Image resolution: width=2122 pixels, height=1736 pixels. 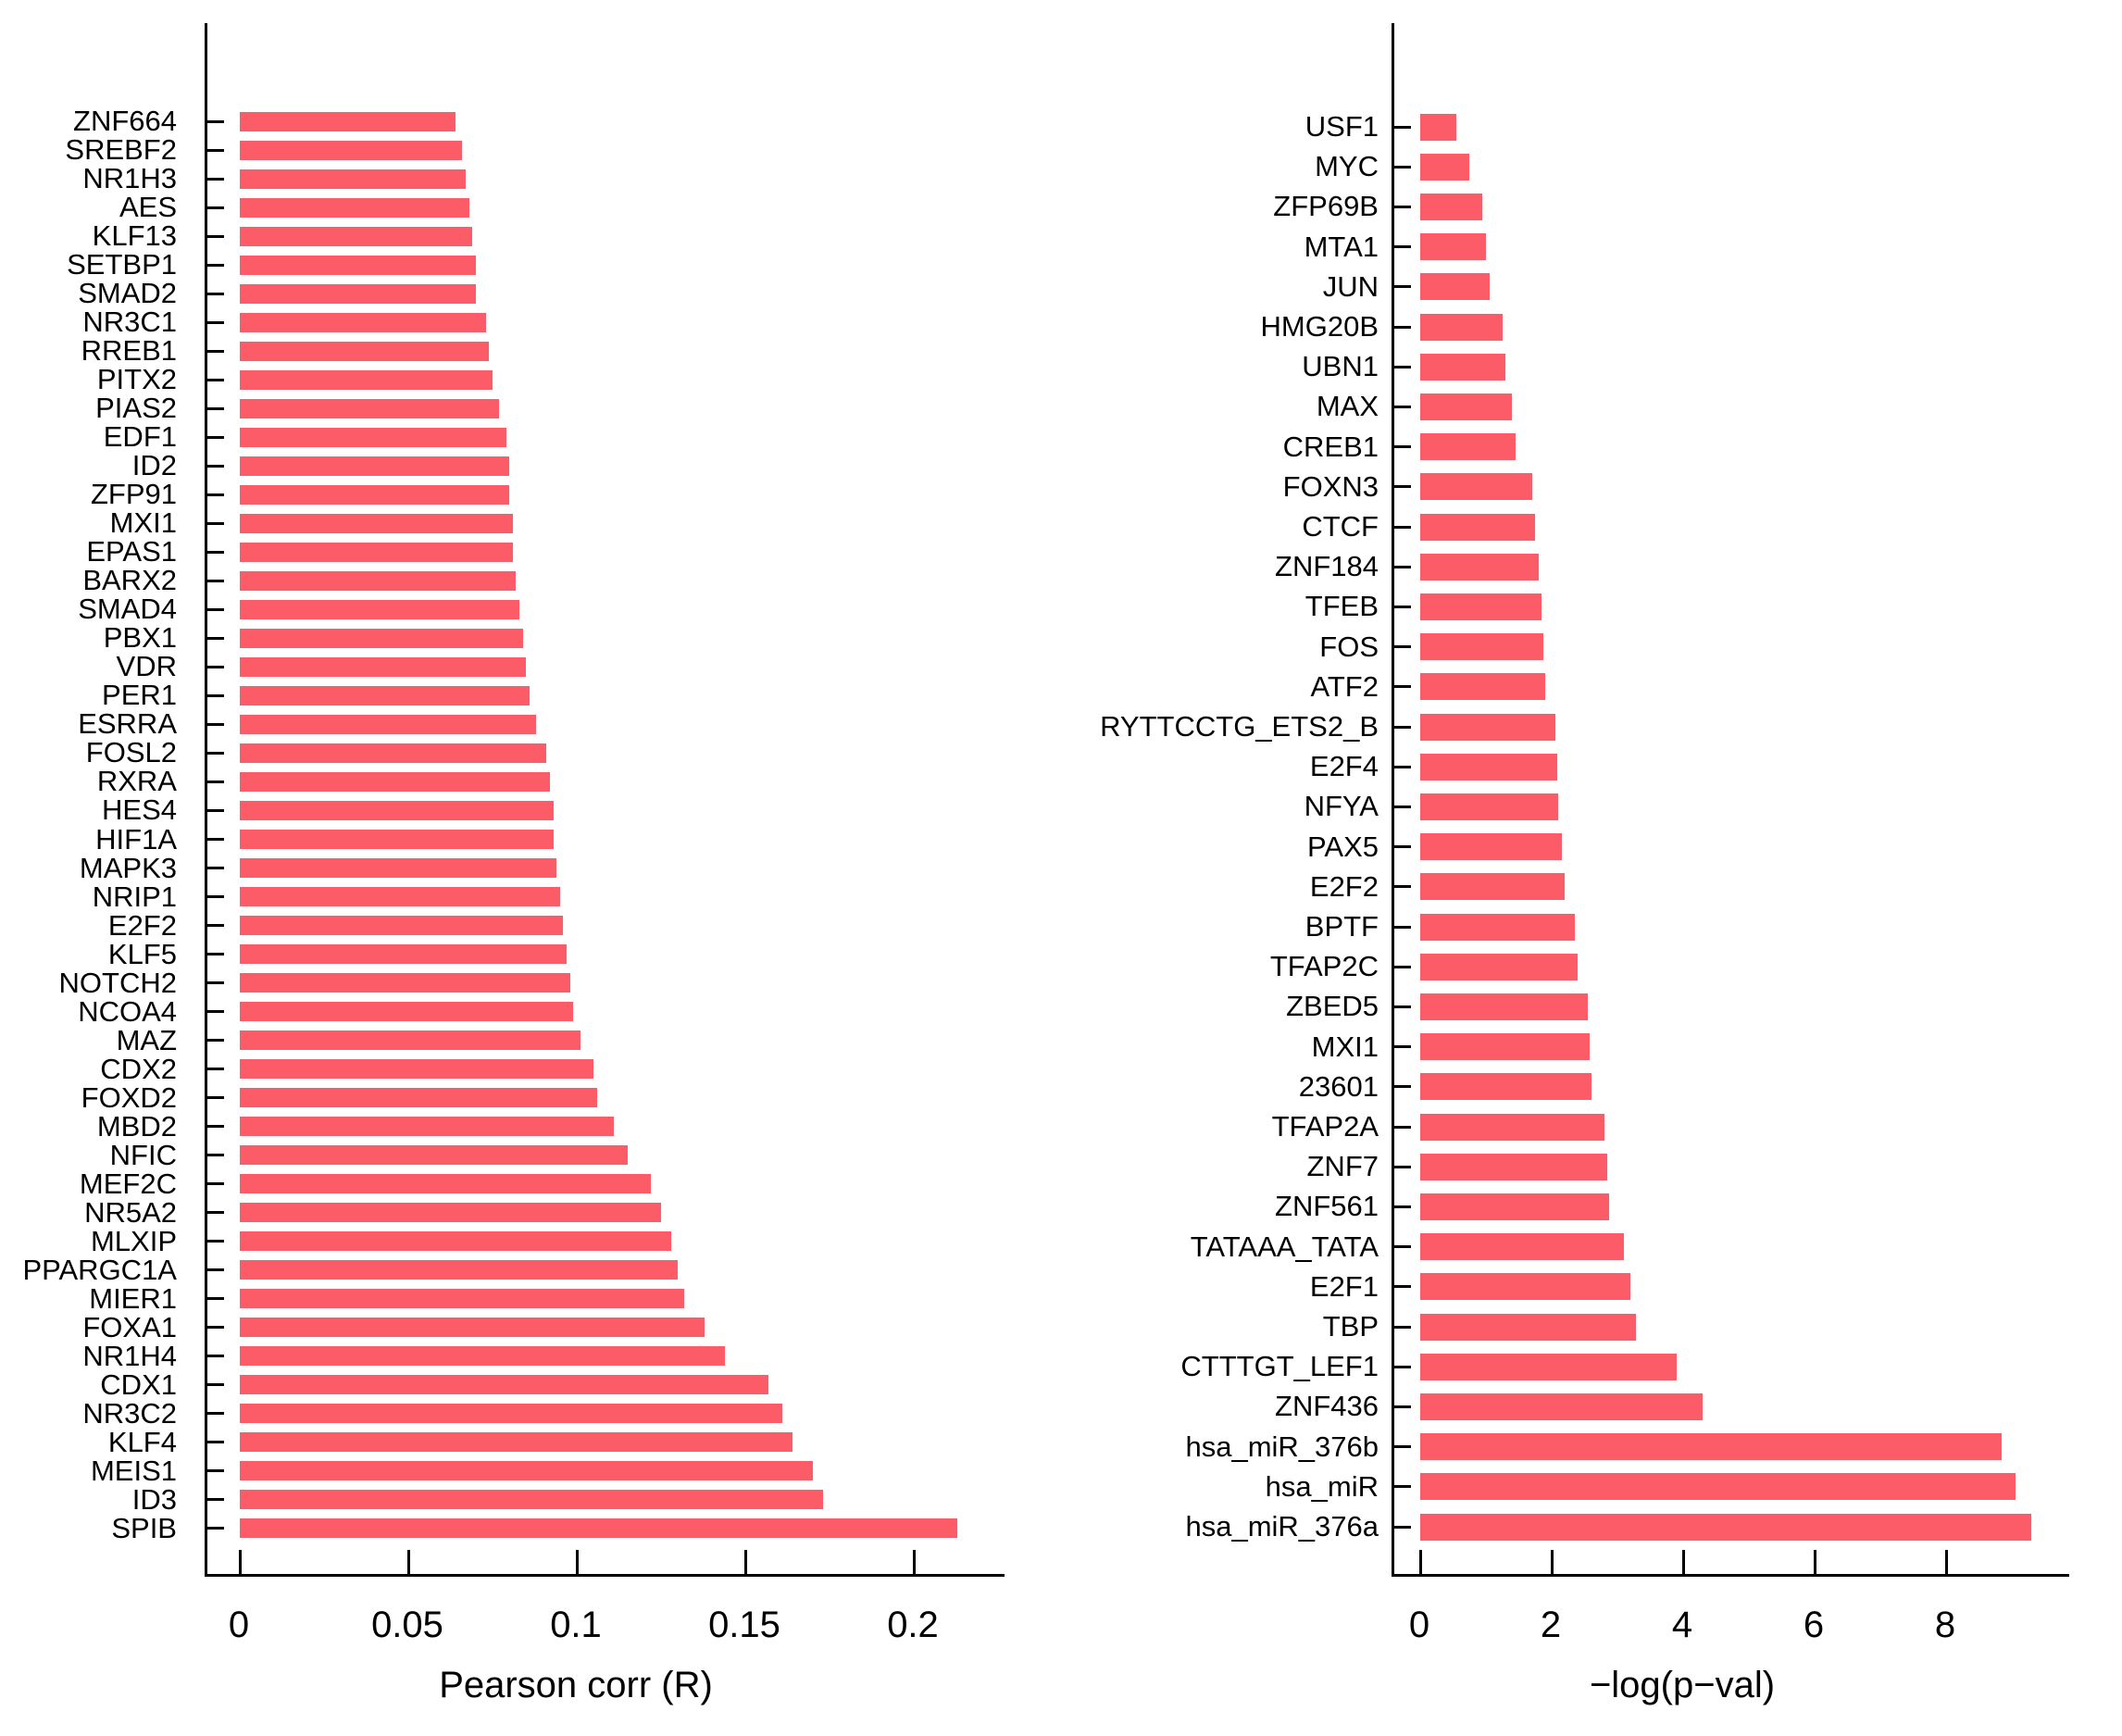 What do you see at coordinates (1347, 166) in the screenshot?
I see `bar-label: MYC` at bounding box center [1347, 166].